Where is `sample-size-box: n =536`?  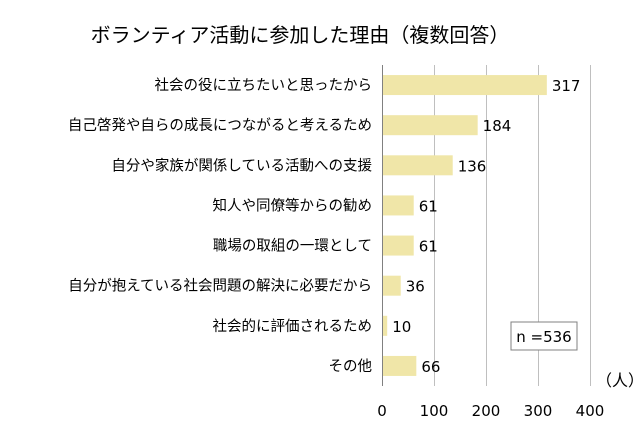 sample-size-box: n =536 is located at coordinates (544, 336).